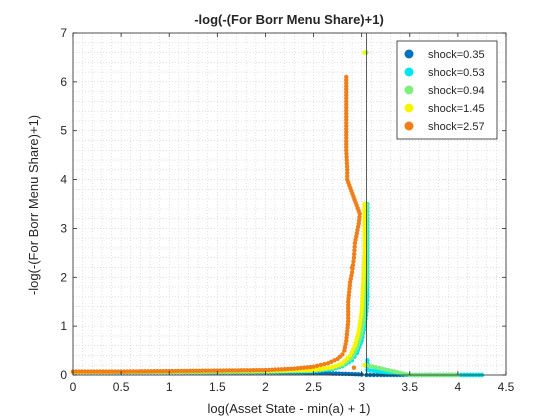  Describe the element at coordinates (456, 109) in the screenshot. I see `legend-label: shock=1.45` at that location.